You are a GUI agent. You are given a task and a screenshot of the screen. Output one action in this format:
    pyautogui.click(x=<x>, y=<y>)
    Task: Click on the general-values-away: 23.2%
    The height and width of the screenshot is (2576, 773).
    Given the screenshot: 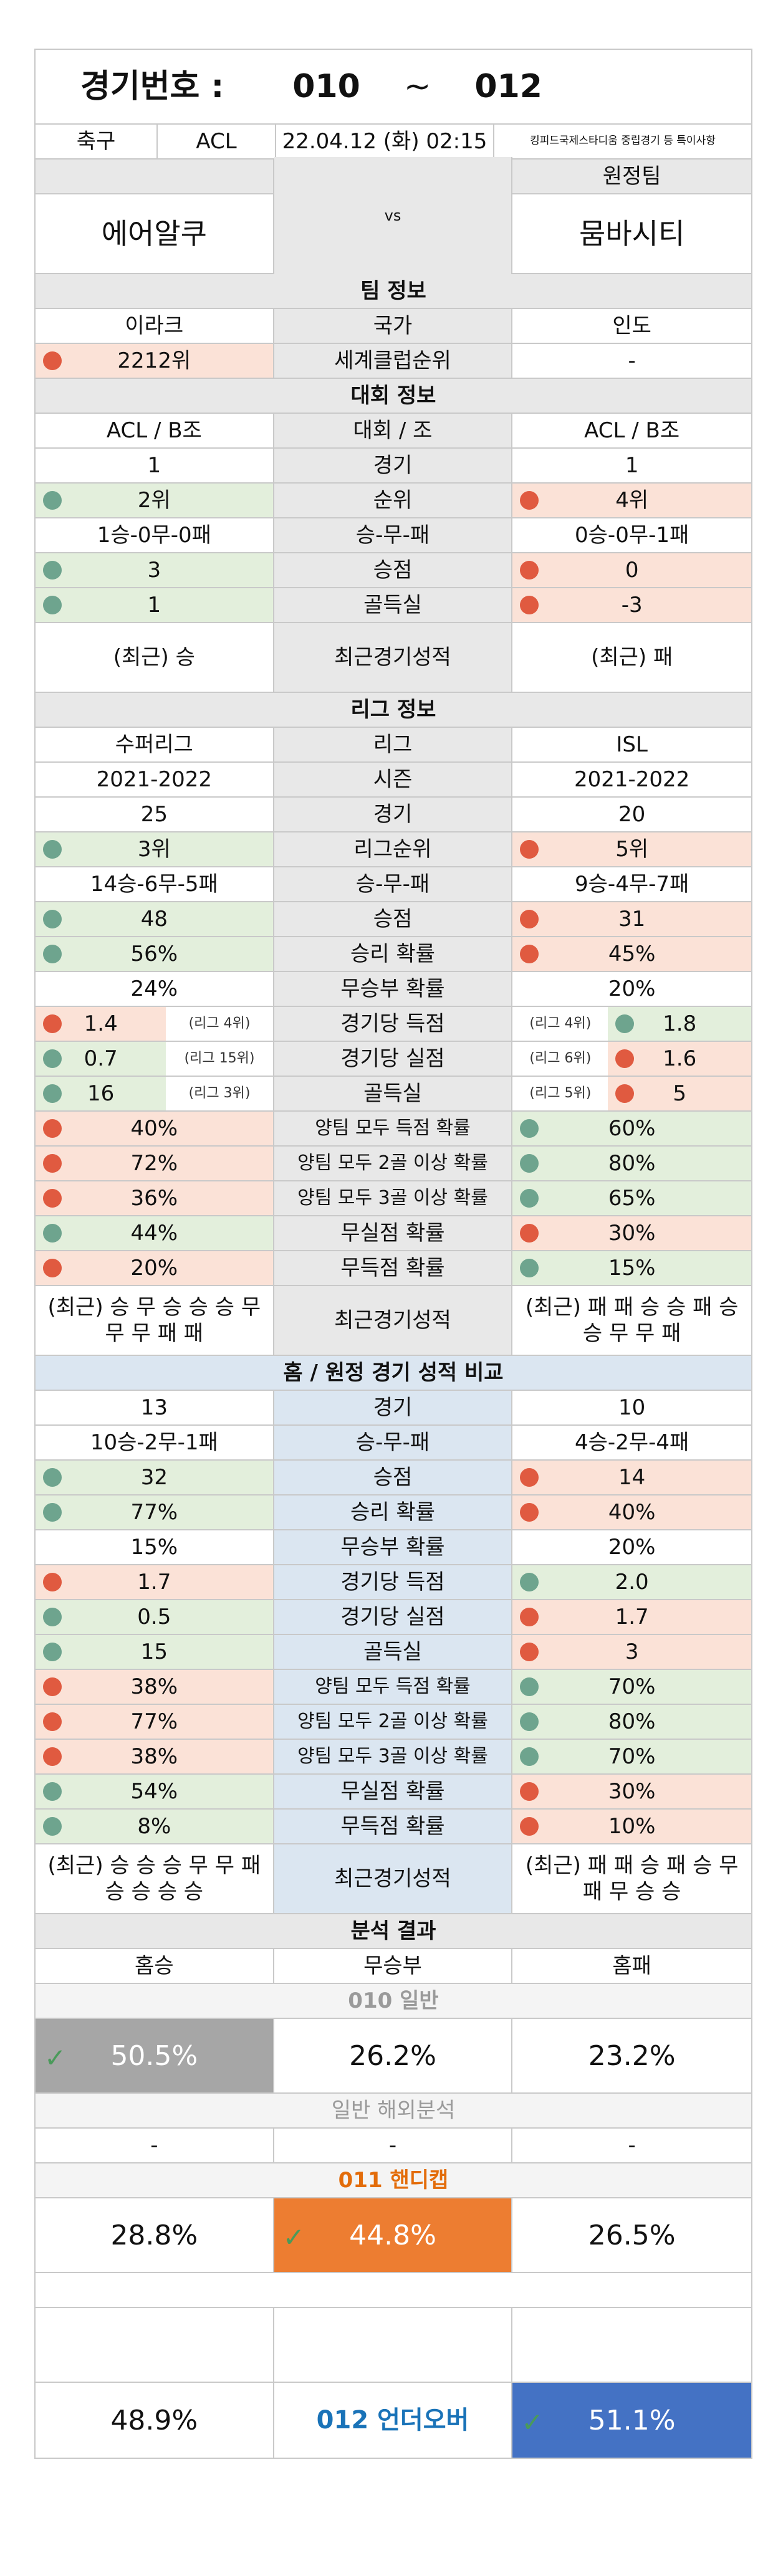 What is the action you would take?
    pyautogui.click(x=632, y=2055)
    